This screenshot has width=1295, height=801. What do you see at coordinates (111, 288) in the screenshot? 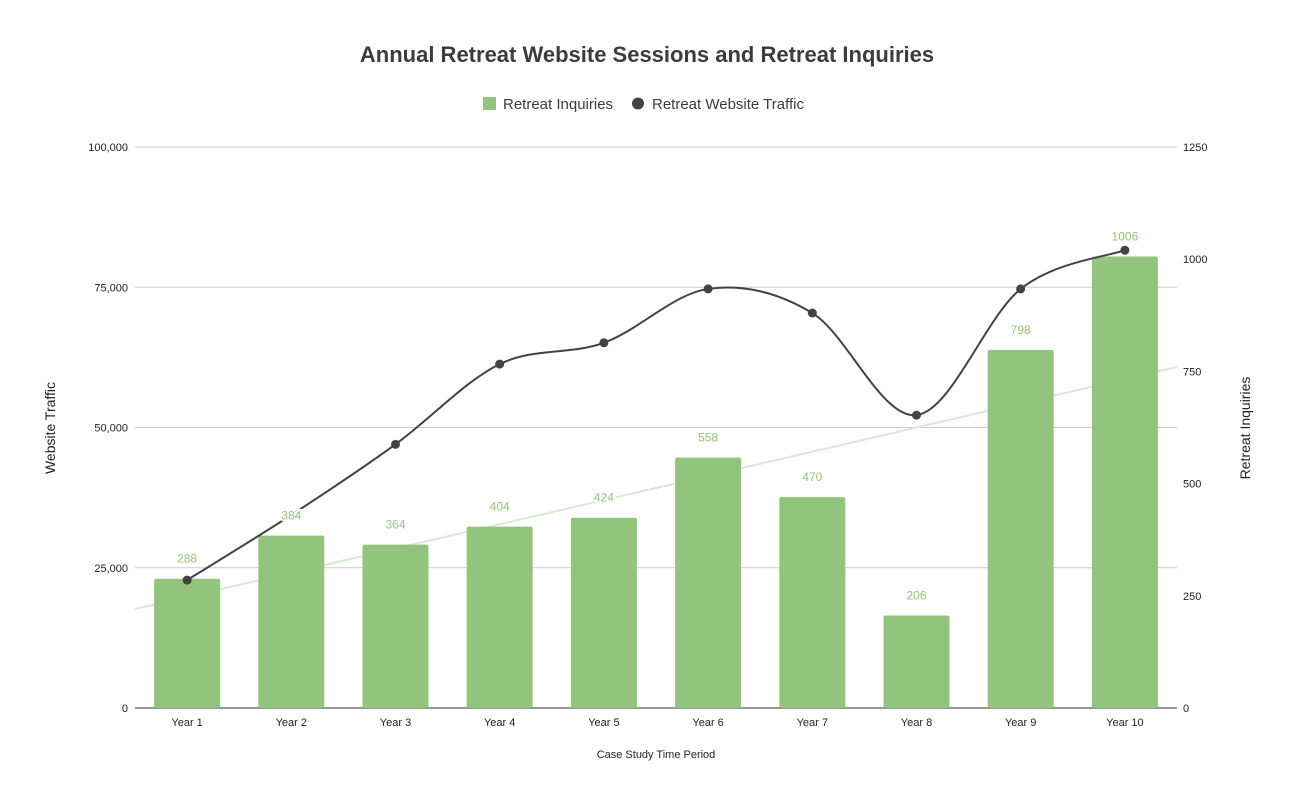
I see `left-tick-label: 75,000` at bounding box center [111, 288].